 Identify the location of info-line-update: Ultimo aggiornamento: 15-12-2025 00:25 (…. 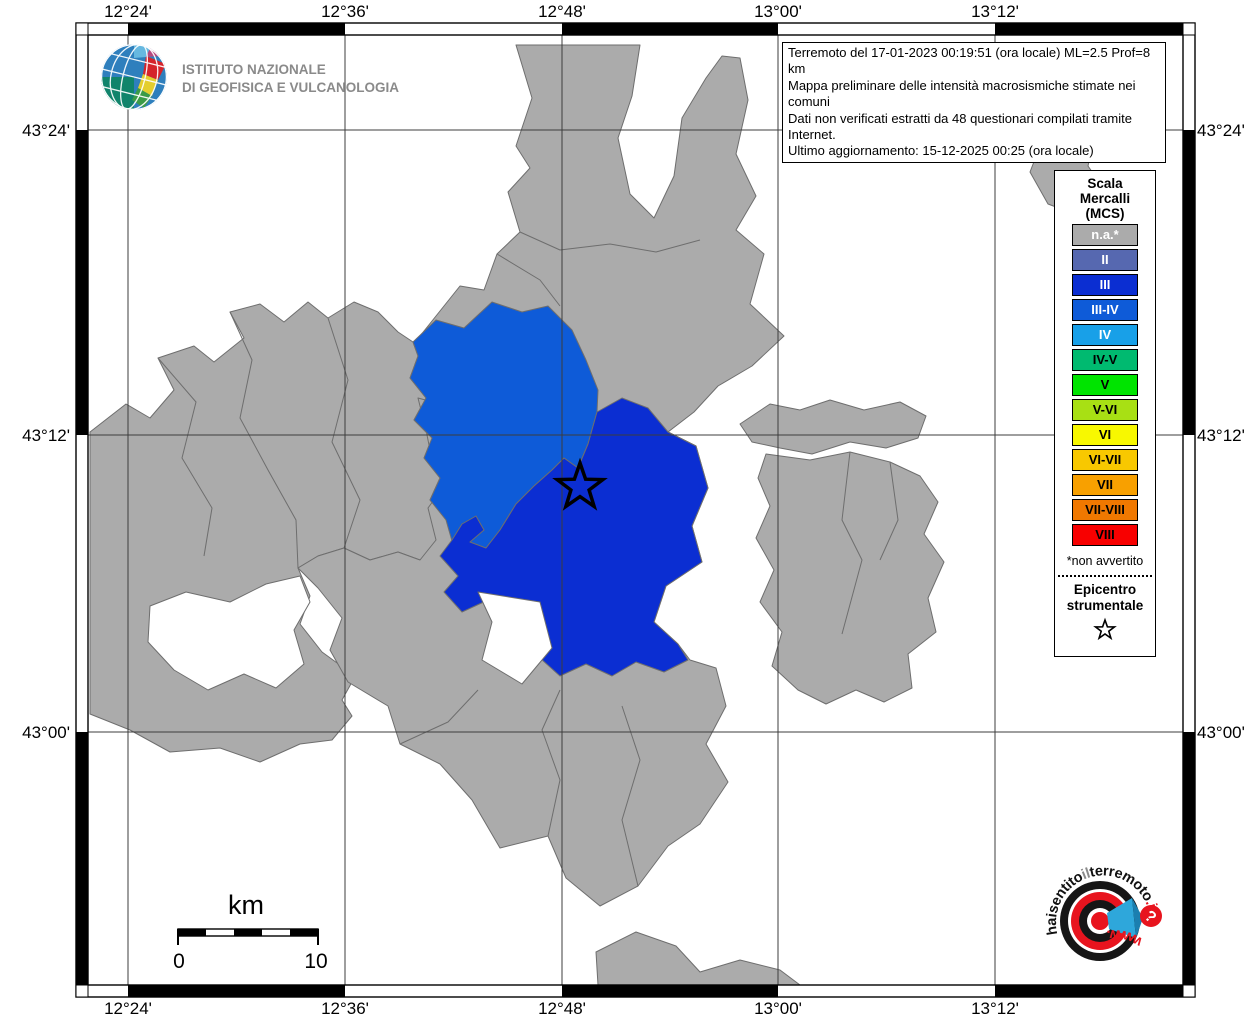
(941, 151).